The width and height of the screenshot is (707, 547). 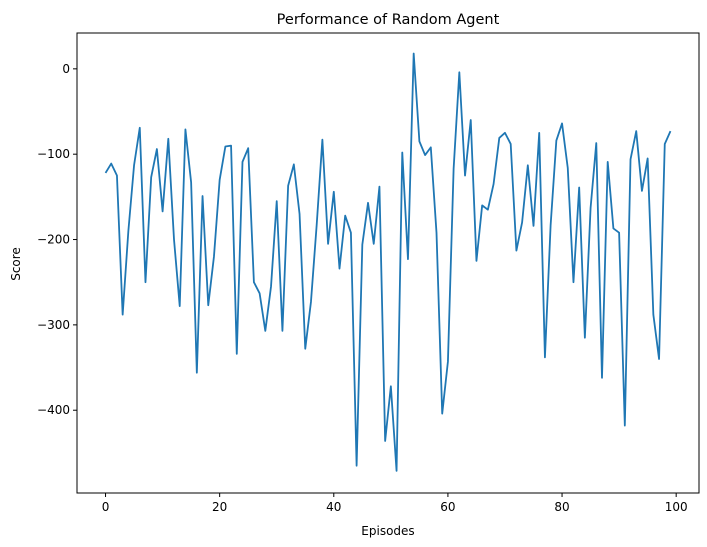 What do you see at coordinates (53, 154) in the screenshot?
I see `y-tick-label: −100` at bounding box center [53, 154].